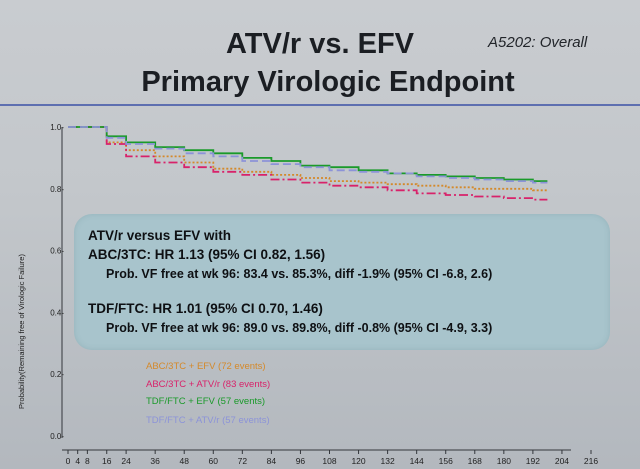  Describe the element at coordinates (68, 461) in the screenshot. I see `x-tick-label: 0` at that location.